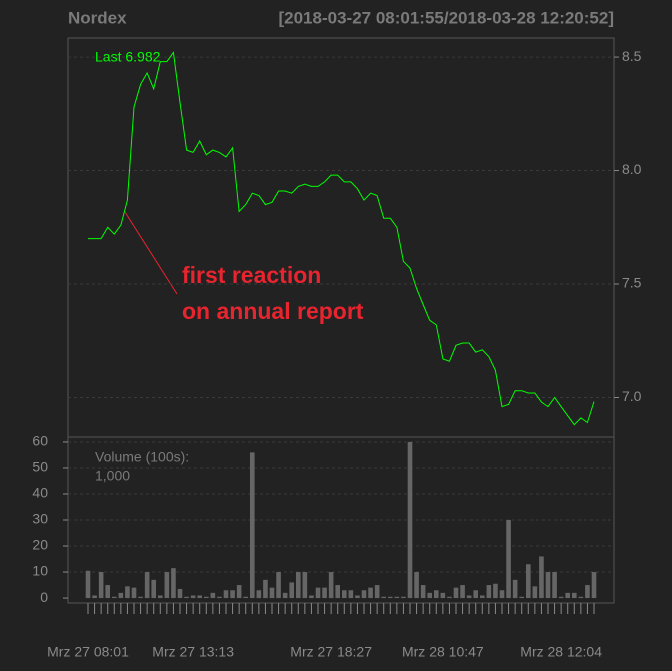 The width and height of the screenshot is (672, 671). What do you see at coordinates (632, 396) in the screenshot?
I see `y-tick-label: 7.0` at bounding box center [632, 396].